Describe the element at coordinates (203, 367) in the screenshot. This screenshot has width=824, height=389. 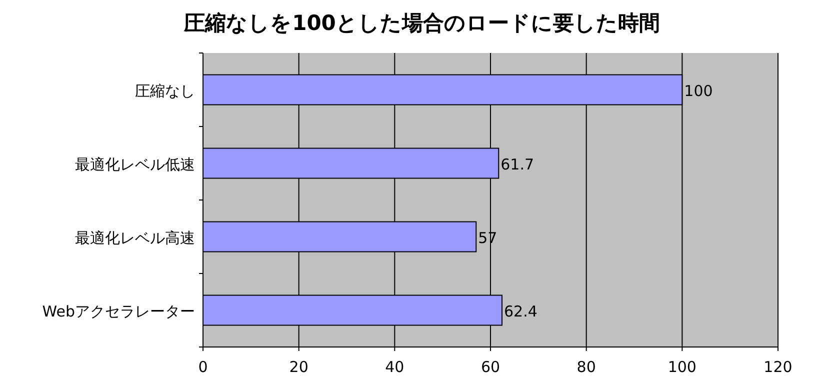
I see `x-tick-label: 0` at that location.